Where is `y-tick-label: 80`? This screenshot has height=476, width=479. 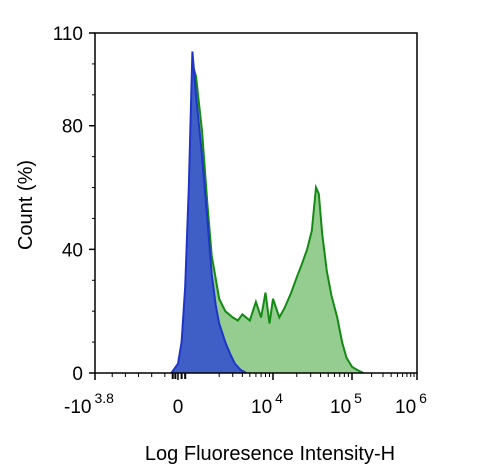
y-tick-label: 80 is located at coordinates (72, 127).